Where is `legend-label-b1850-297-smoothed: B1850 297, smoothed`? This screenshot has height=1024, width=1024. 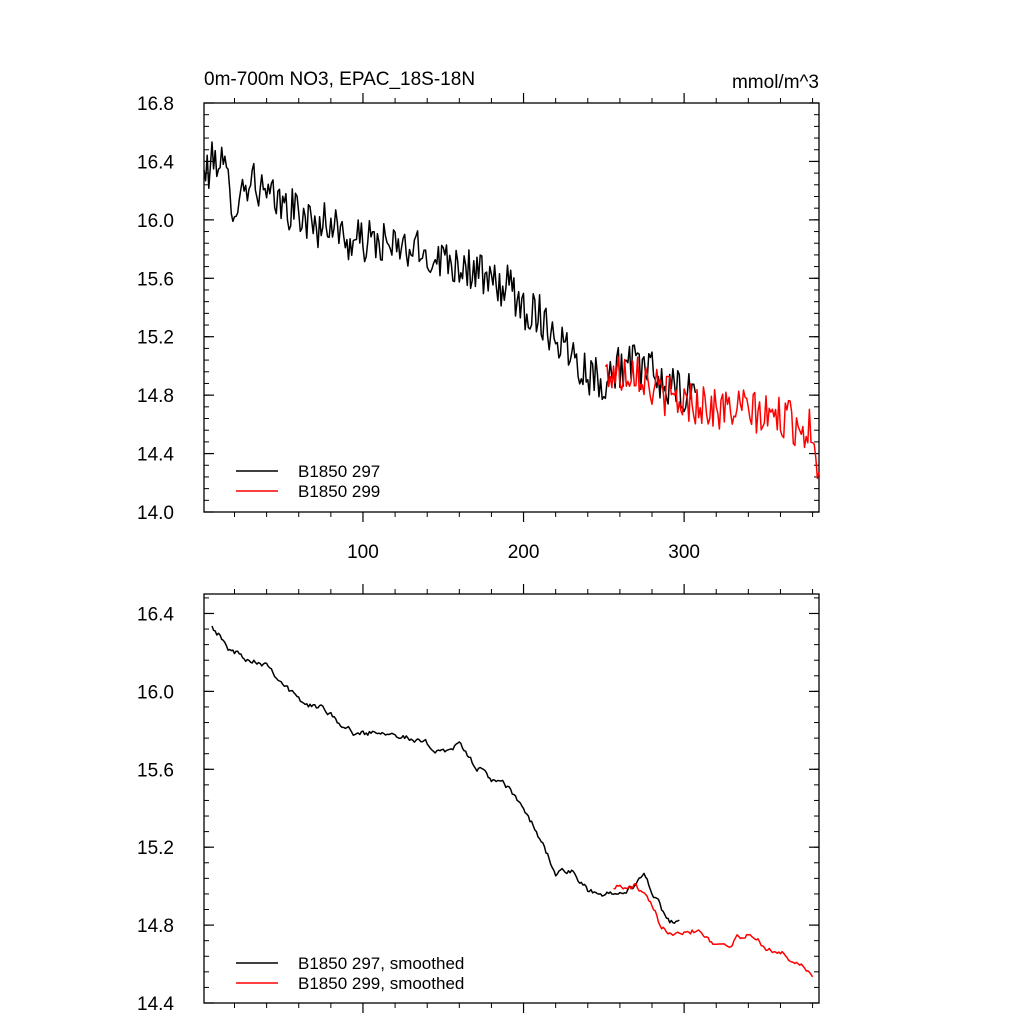 legend-label-b1850-297-smoothed: B1850 297, smoothed is located at coordinates (381, 963).